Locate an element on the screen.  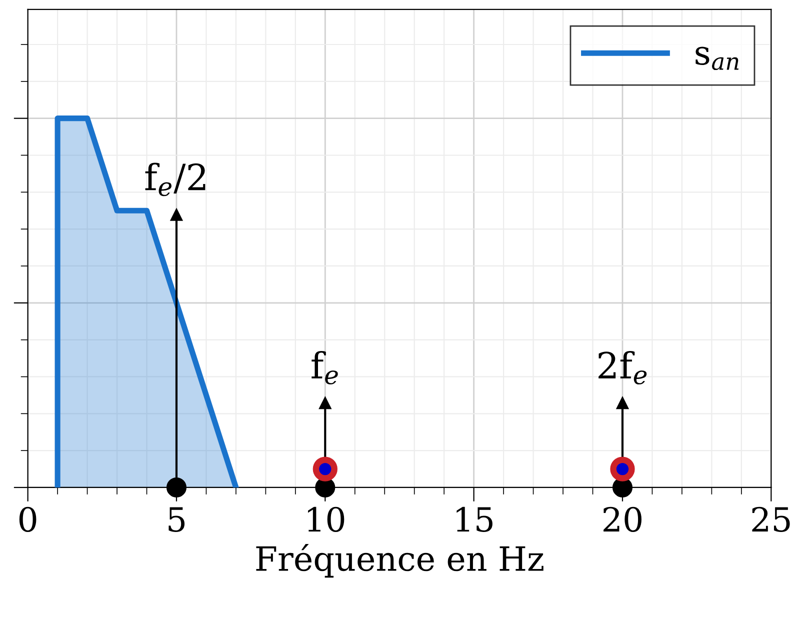
x-tick-label: 15 is located at coordinates (474, 519).